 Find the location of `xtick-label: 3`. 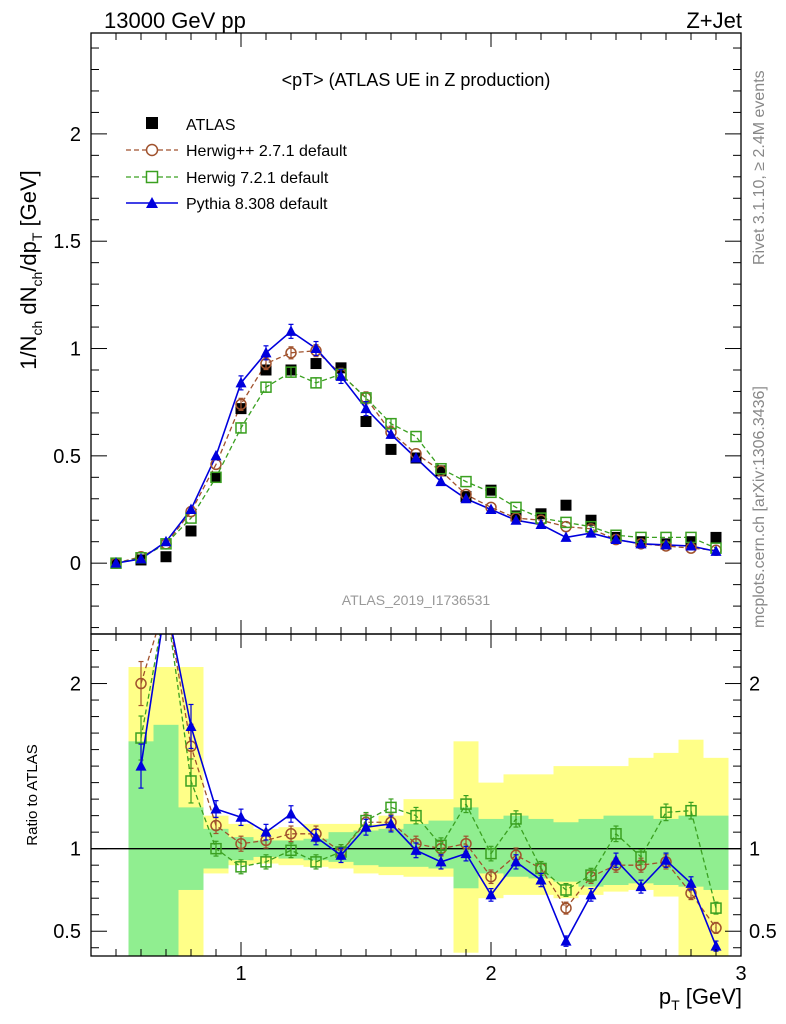

xtick-label: 3 is located at coordinates (740, 974).